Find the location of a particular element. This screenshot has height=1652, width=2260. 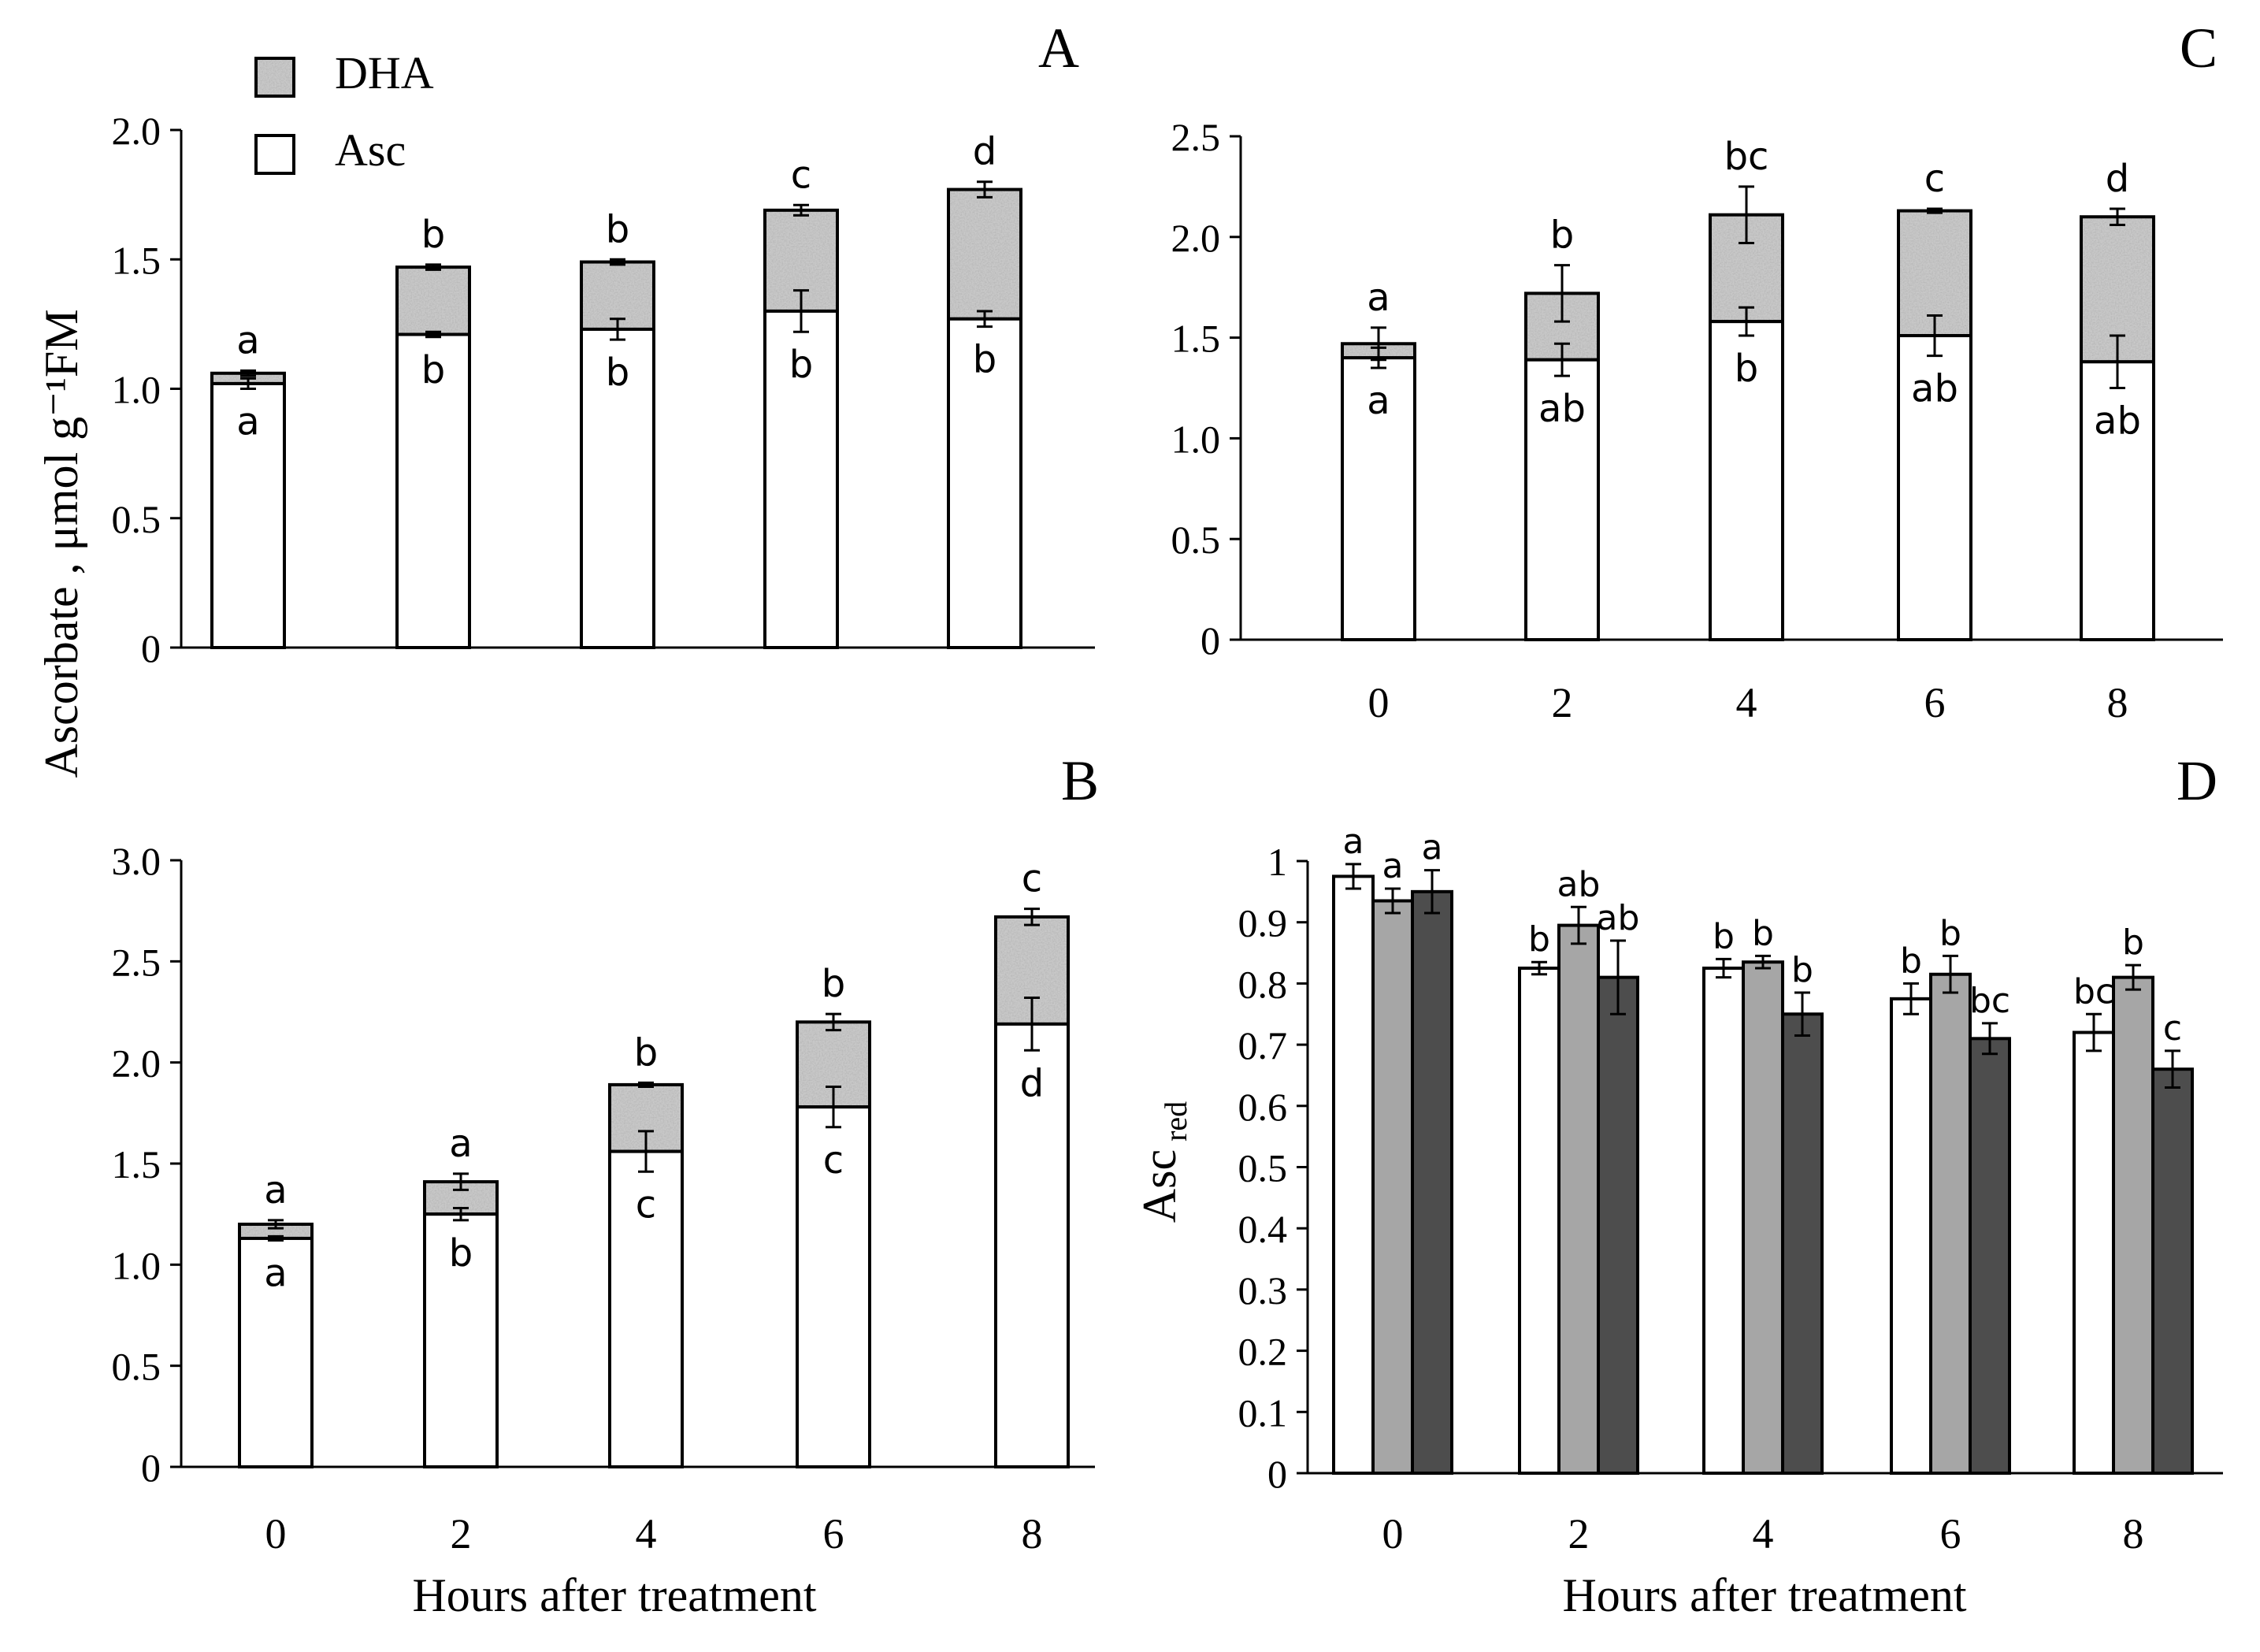

legend: DHA Asc is located at coordinates (344, 111).